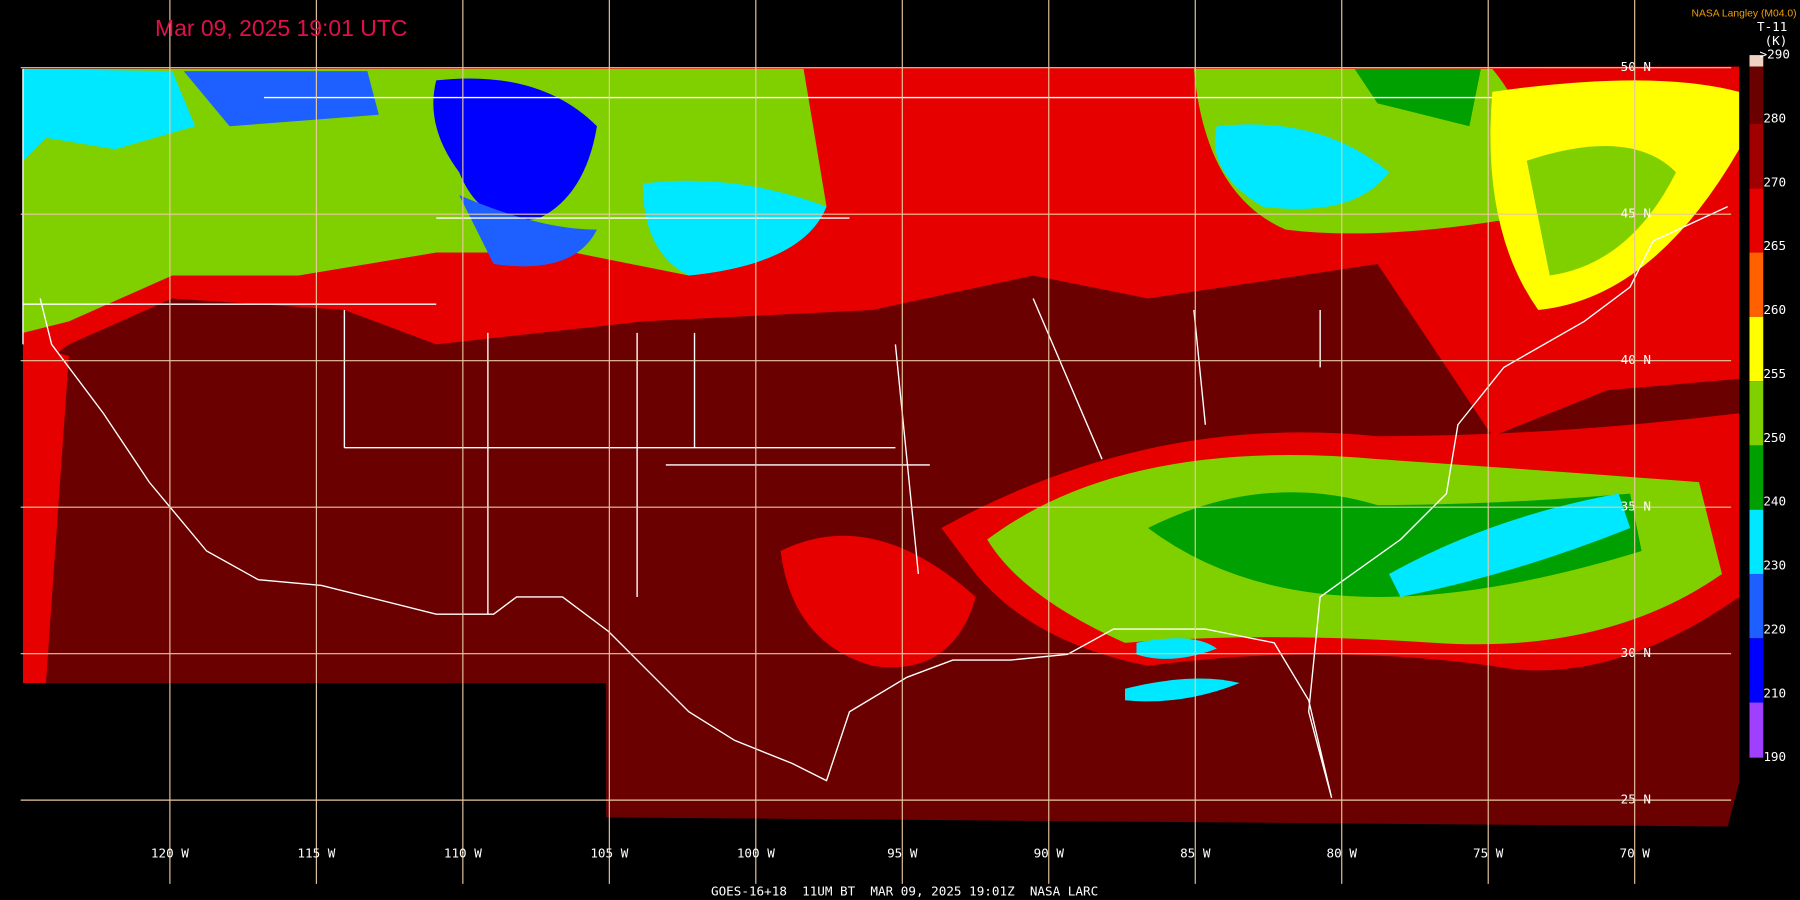 The height and width of the screenshot is (900, 1800). Describe the element at coordinates (45, 514) in the screenshot. I see `red-west` at that location.